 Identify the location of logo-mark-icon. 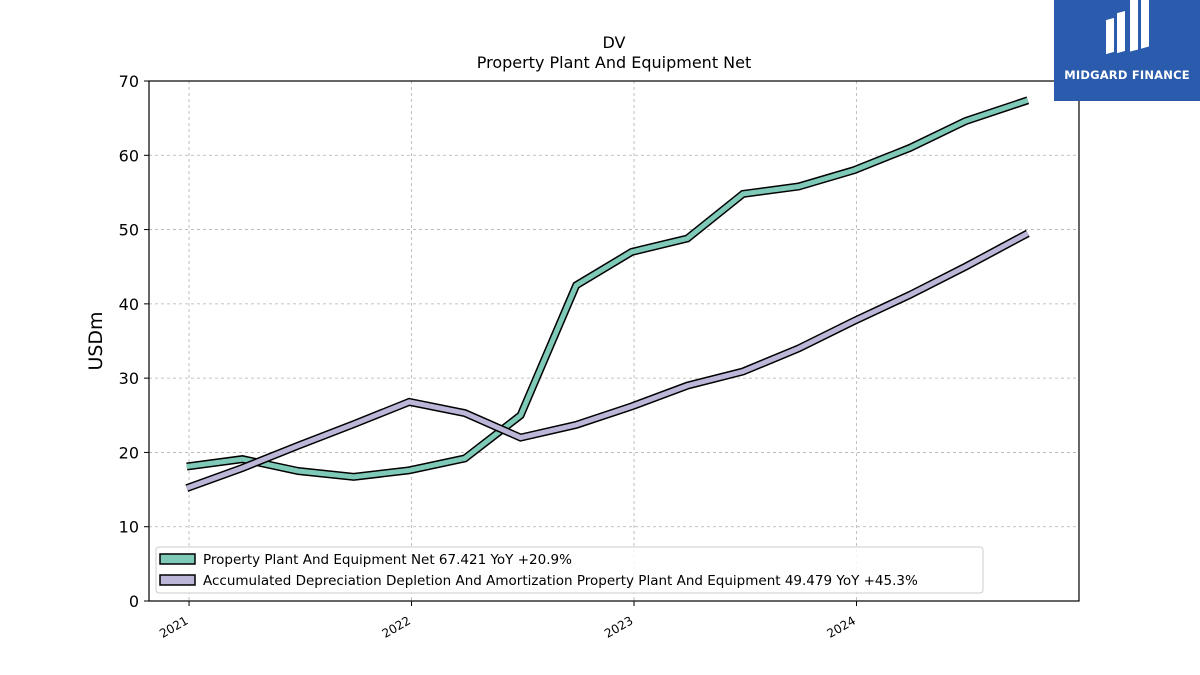
(1127, 27).